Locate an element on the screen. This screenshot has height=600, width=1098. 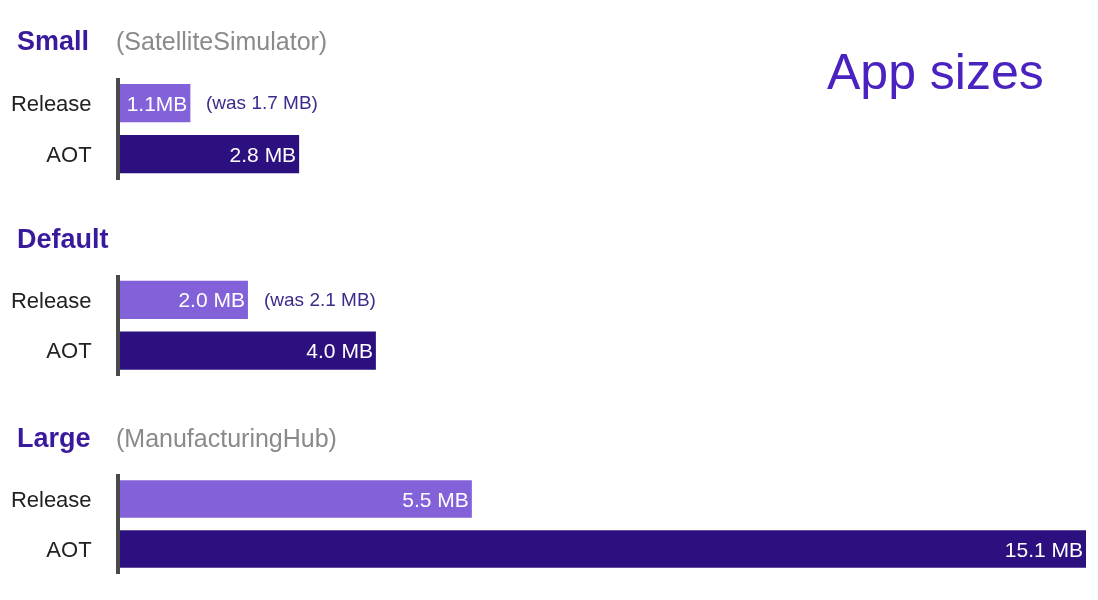
annotation: (was 2.1 MB) is located at coordinates (320, 299).